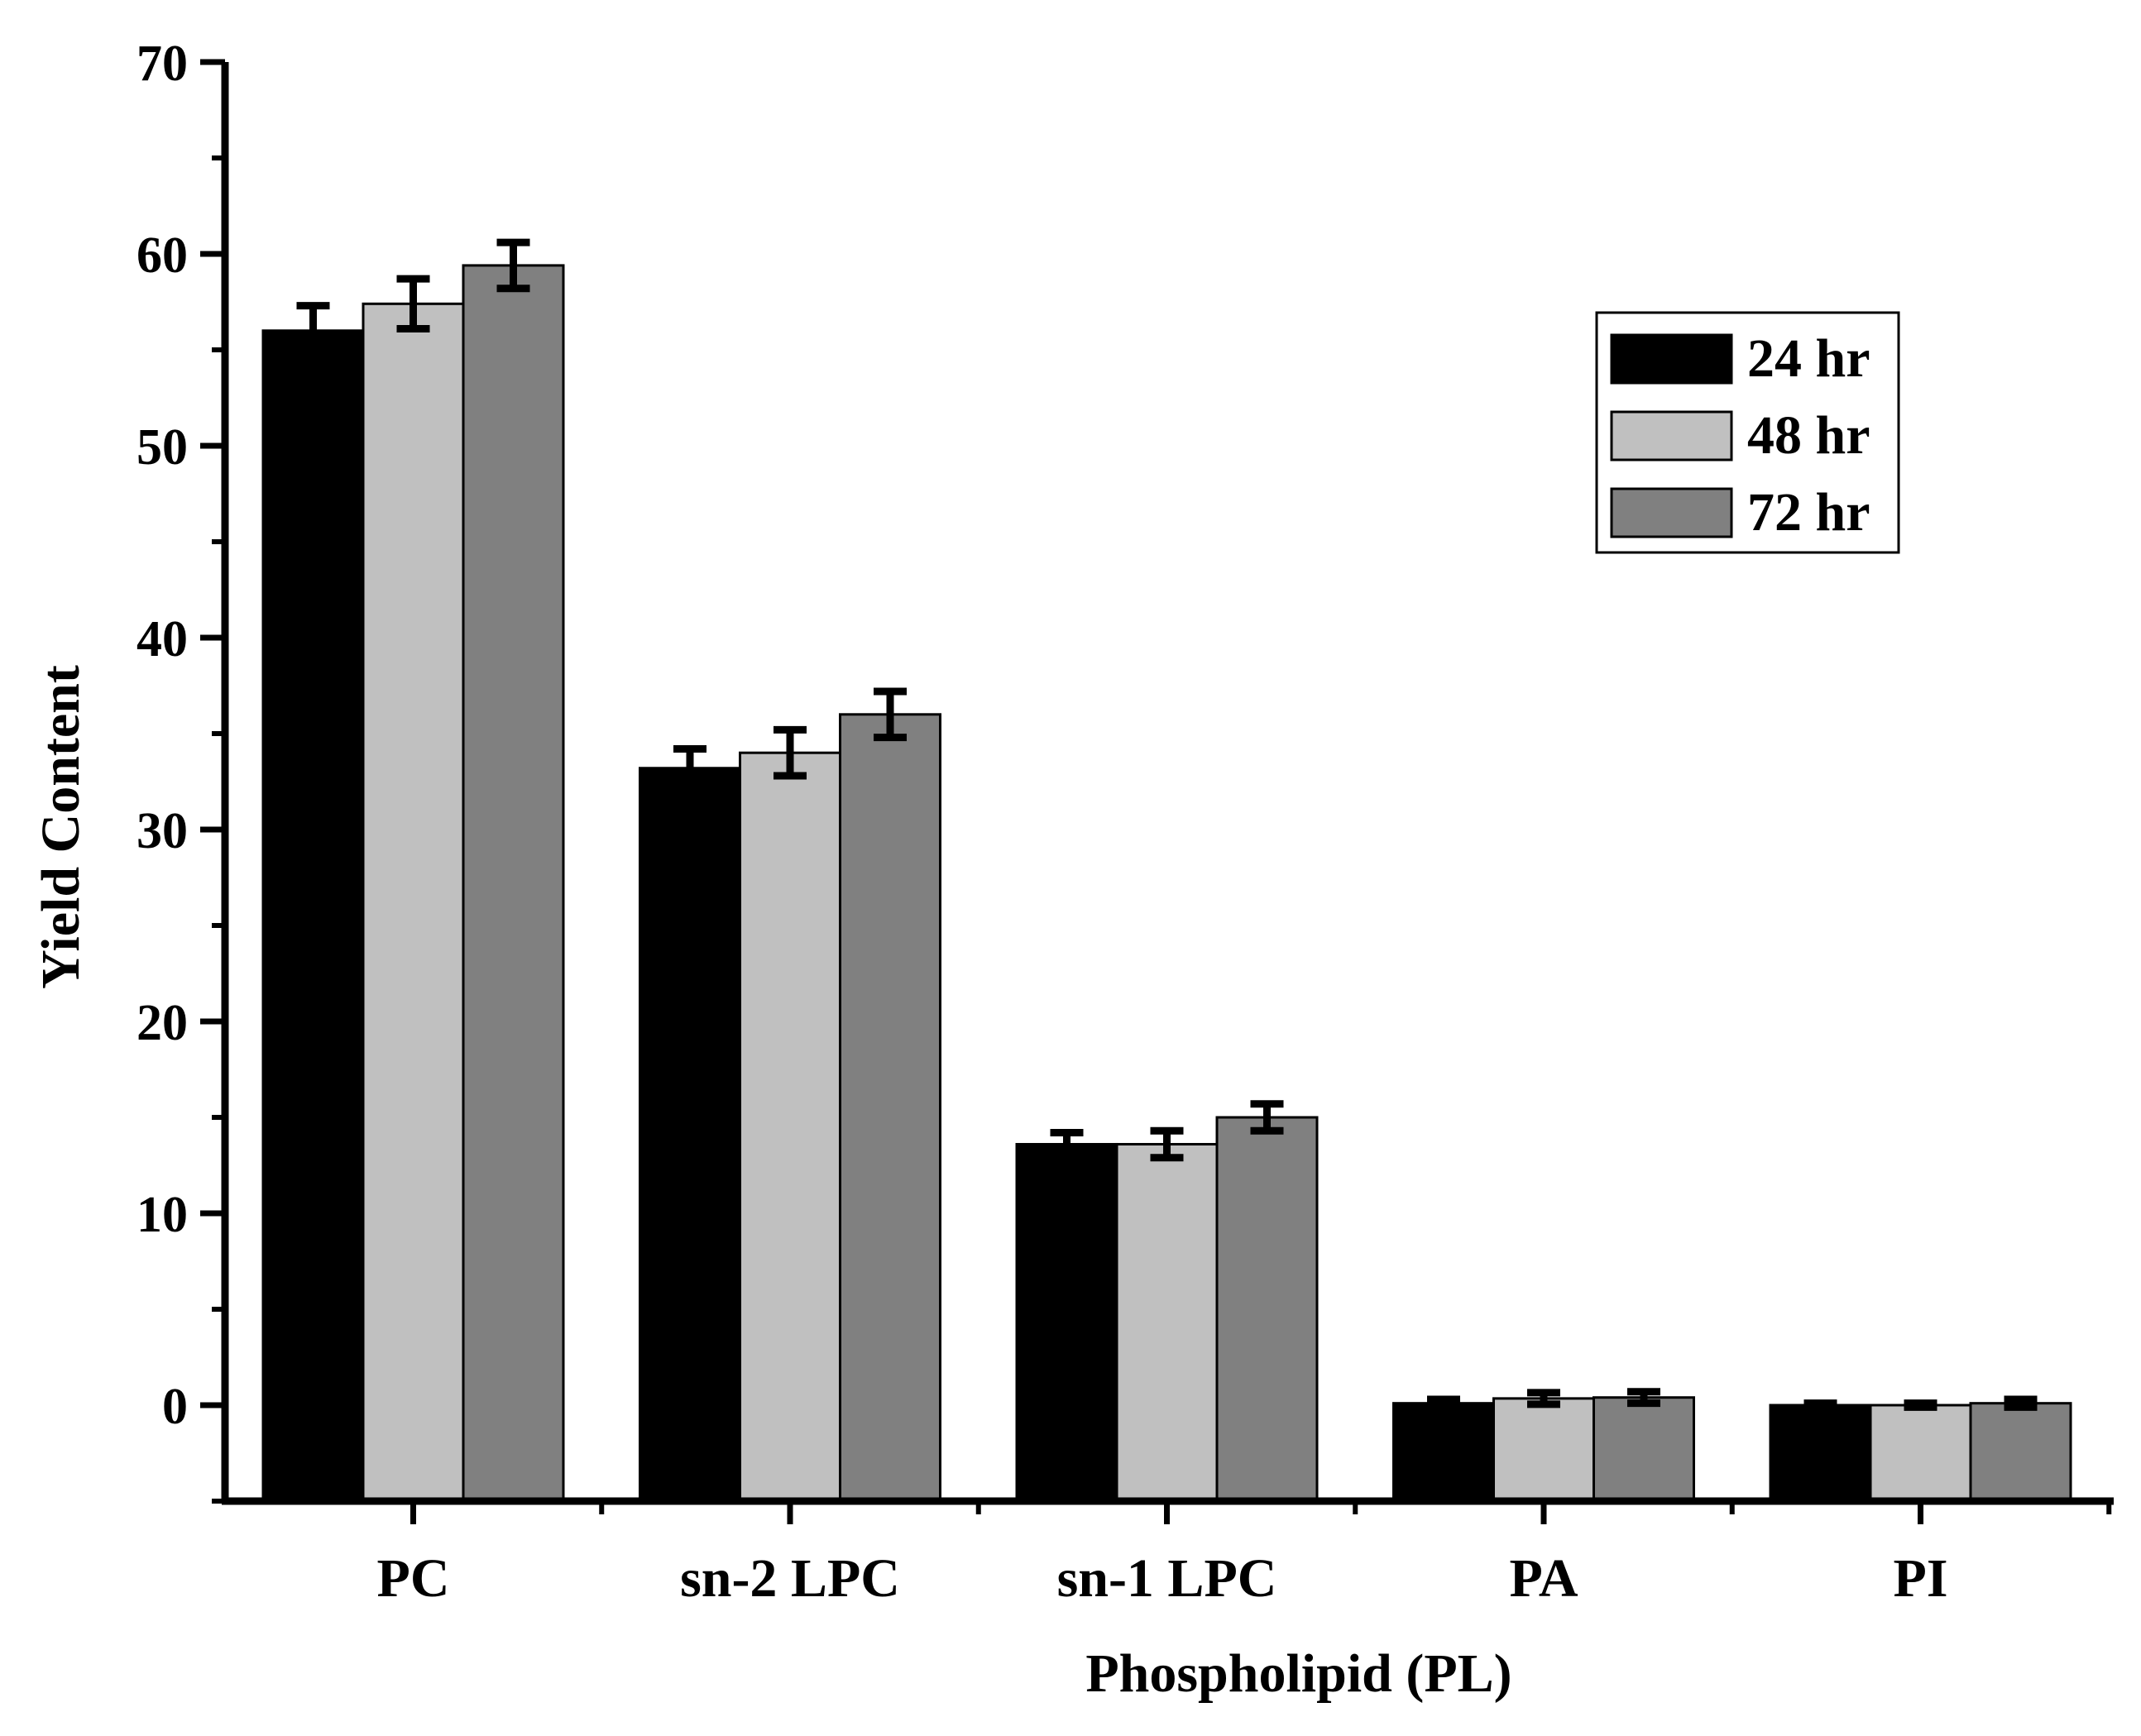  What do you see at coordinates (1067, 1144) in the screenshot?
I see `error-bar-sn-1-lpc-24-hr` at bounding box center [1067, 1144].